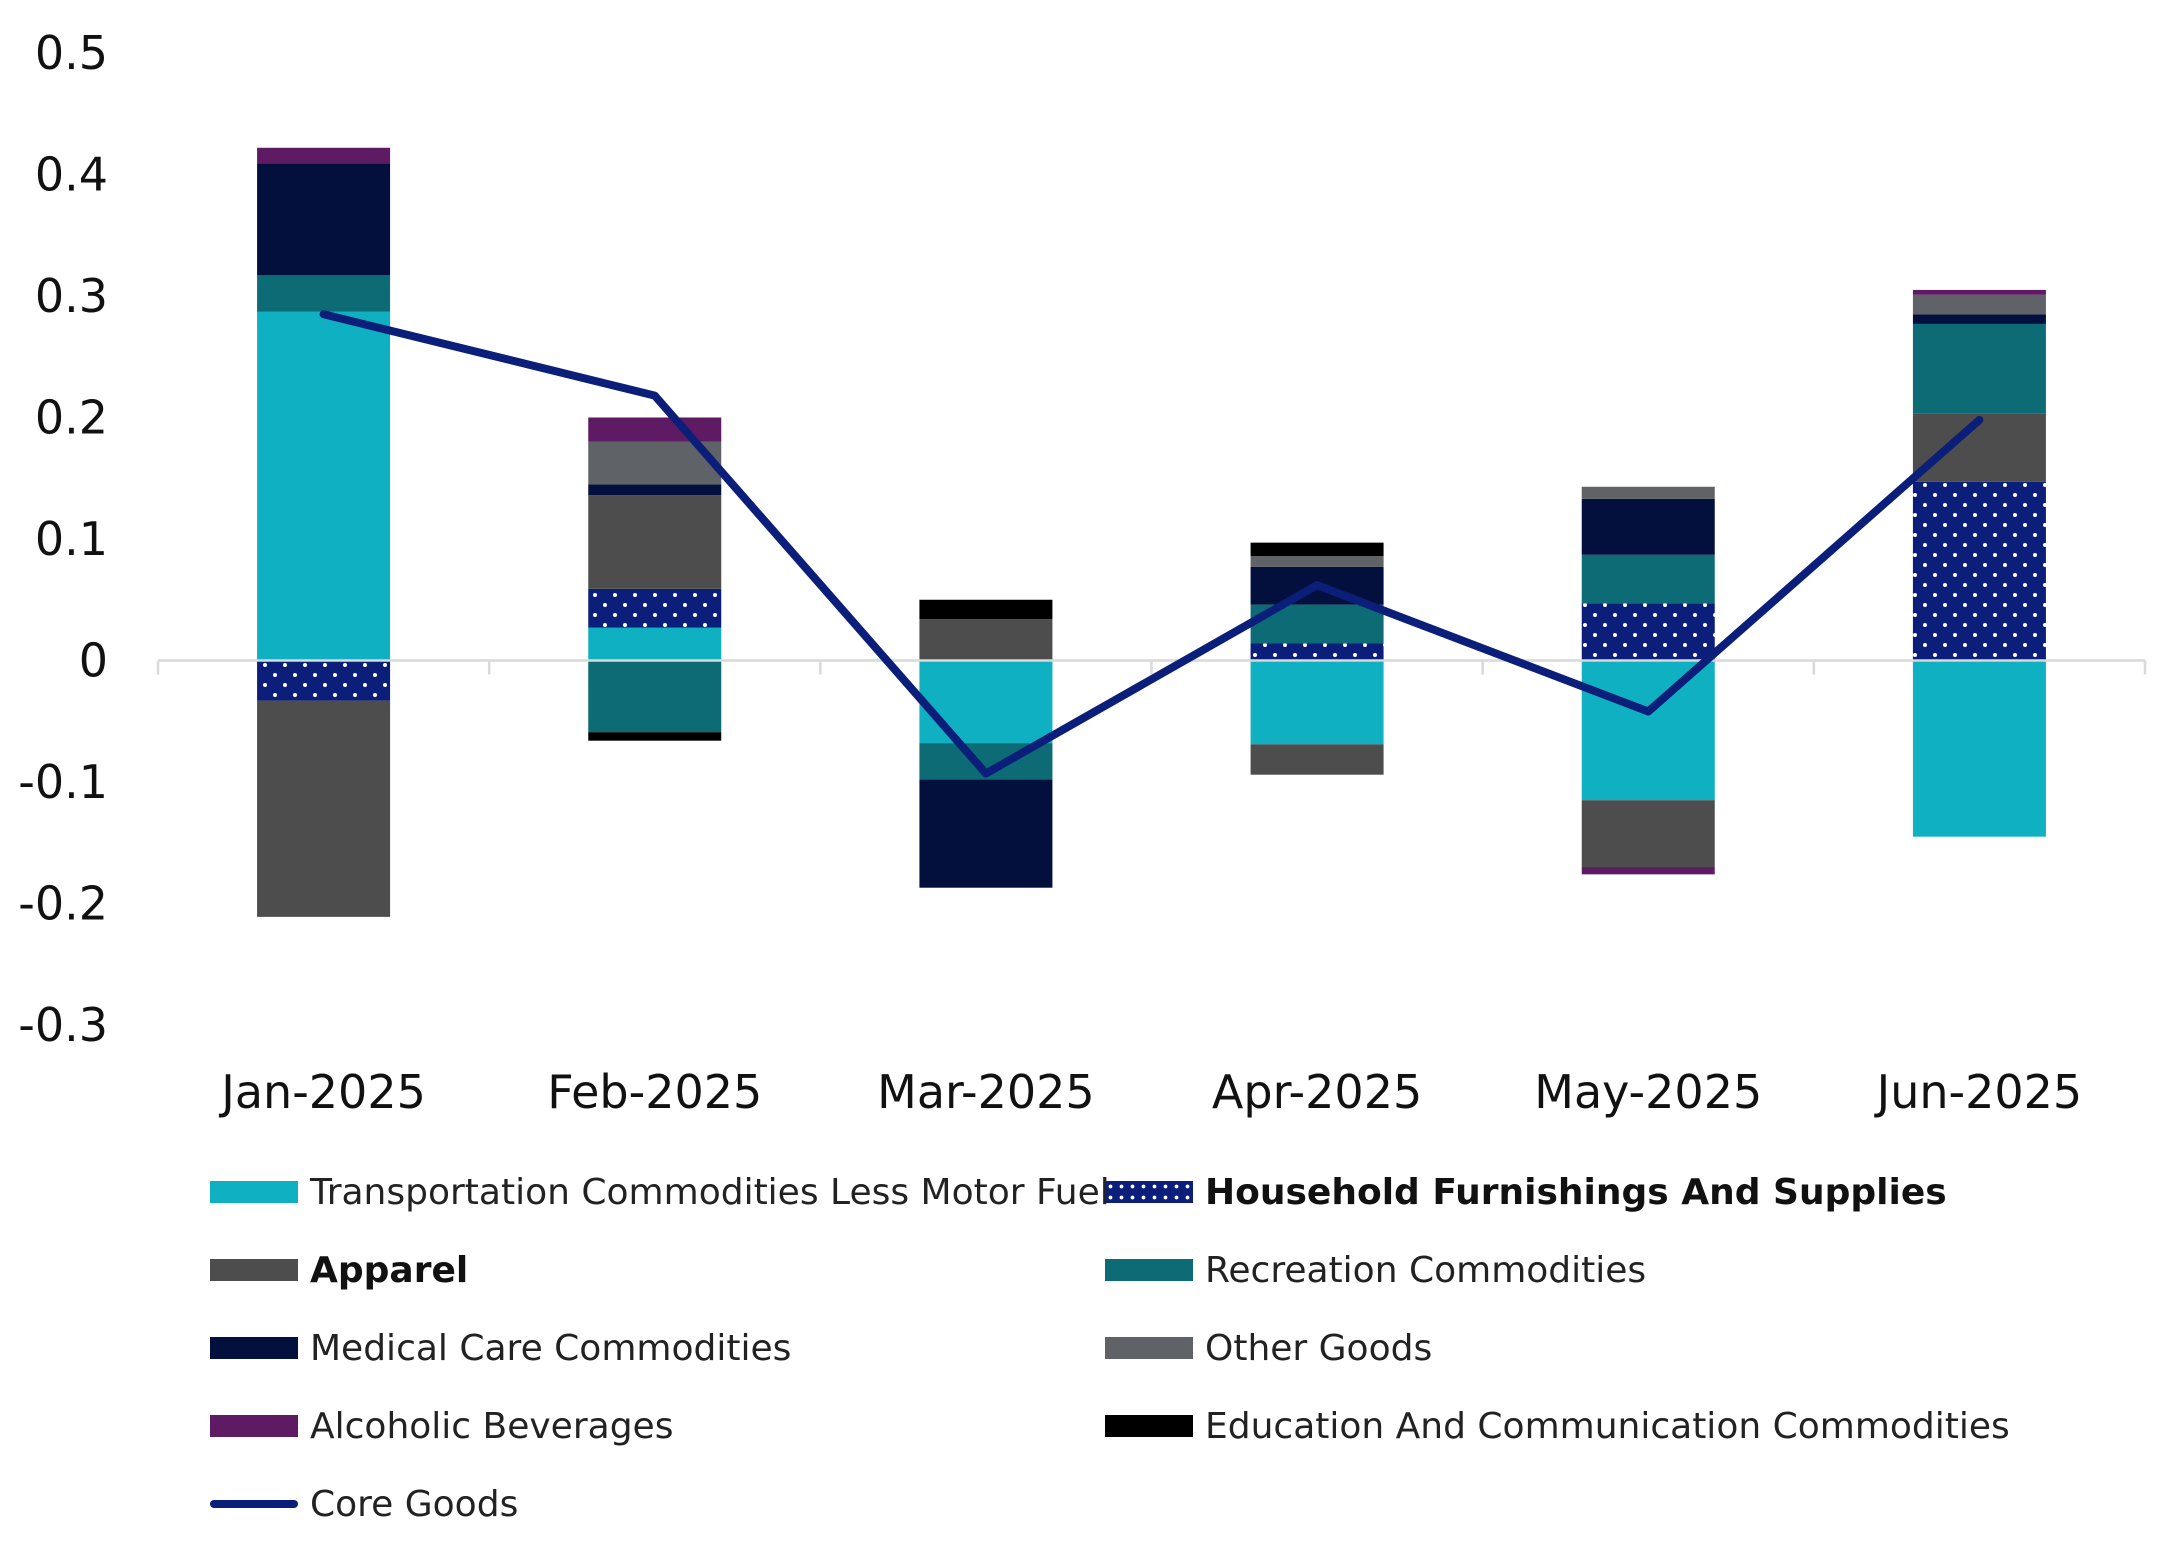  I want to click on y-tick-label: -0.1, so click(63, 782).